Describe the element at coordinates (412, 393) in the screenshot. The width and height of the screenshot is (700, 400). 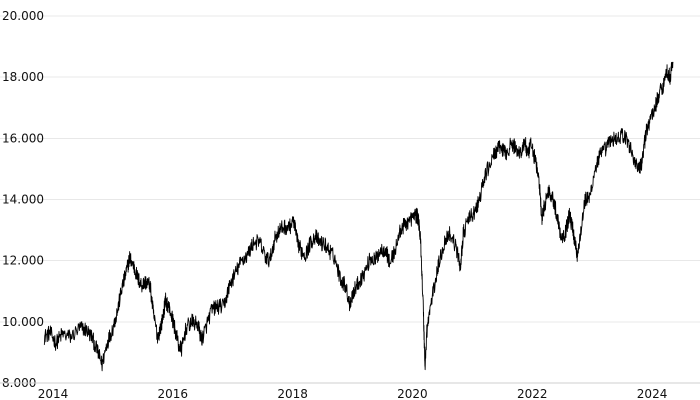
I see `x-tick-label: 2020` at that location.